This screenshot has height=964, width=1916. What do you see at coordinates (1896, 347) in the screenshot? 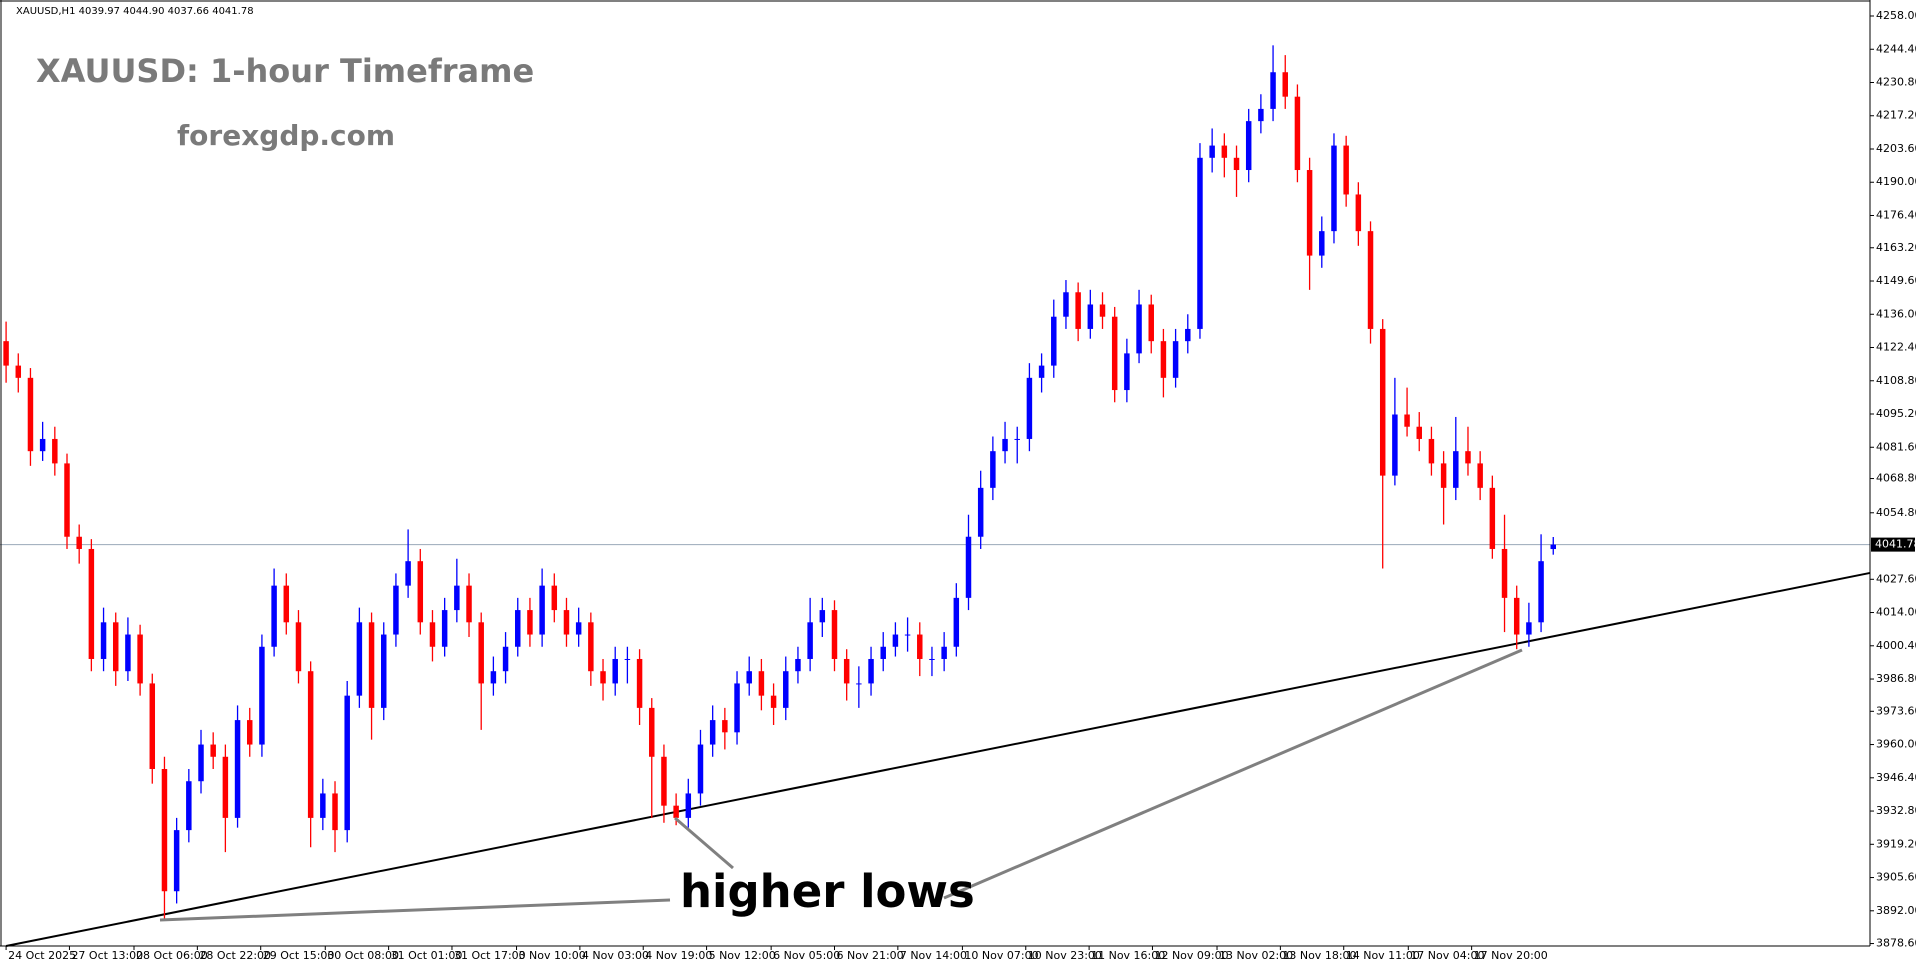
I see `y-tick-label: 4122.40` at bounding box center [1896, 347].